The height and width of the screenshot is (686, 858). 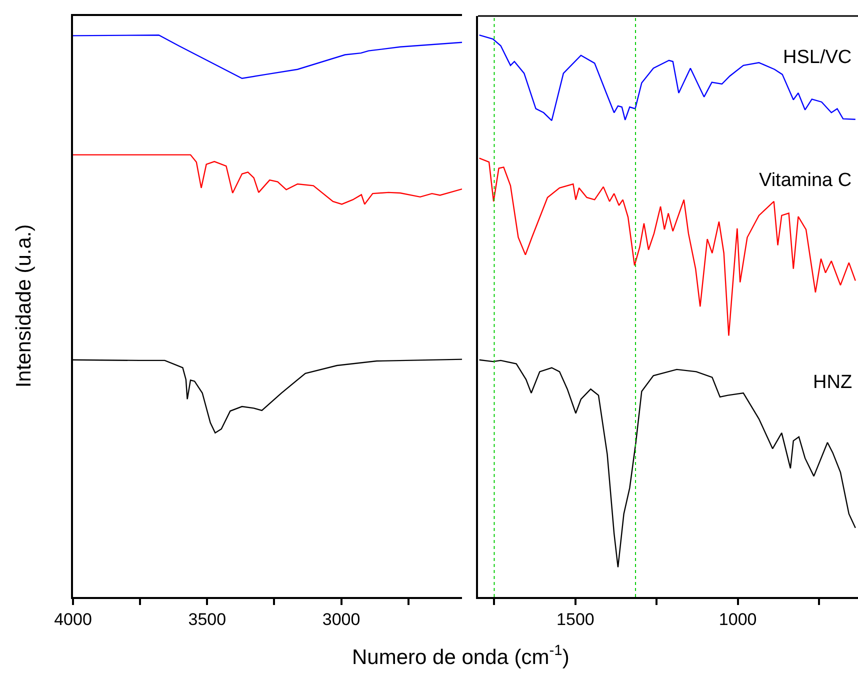 I want to click on x-tick-label: 4000, so click(x=73, y=620).